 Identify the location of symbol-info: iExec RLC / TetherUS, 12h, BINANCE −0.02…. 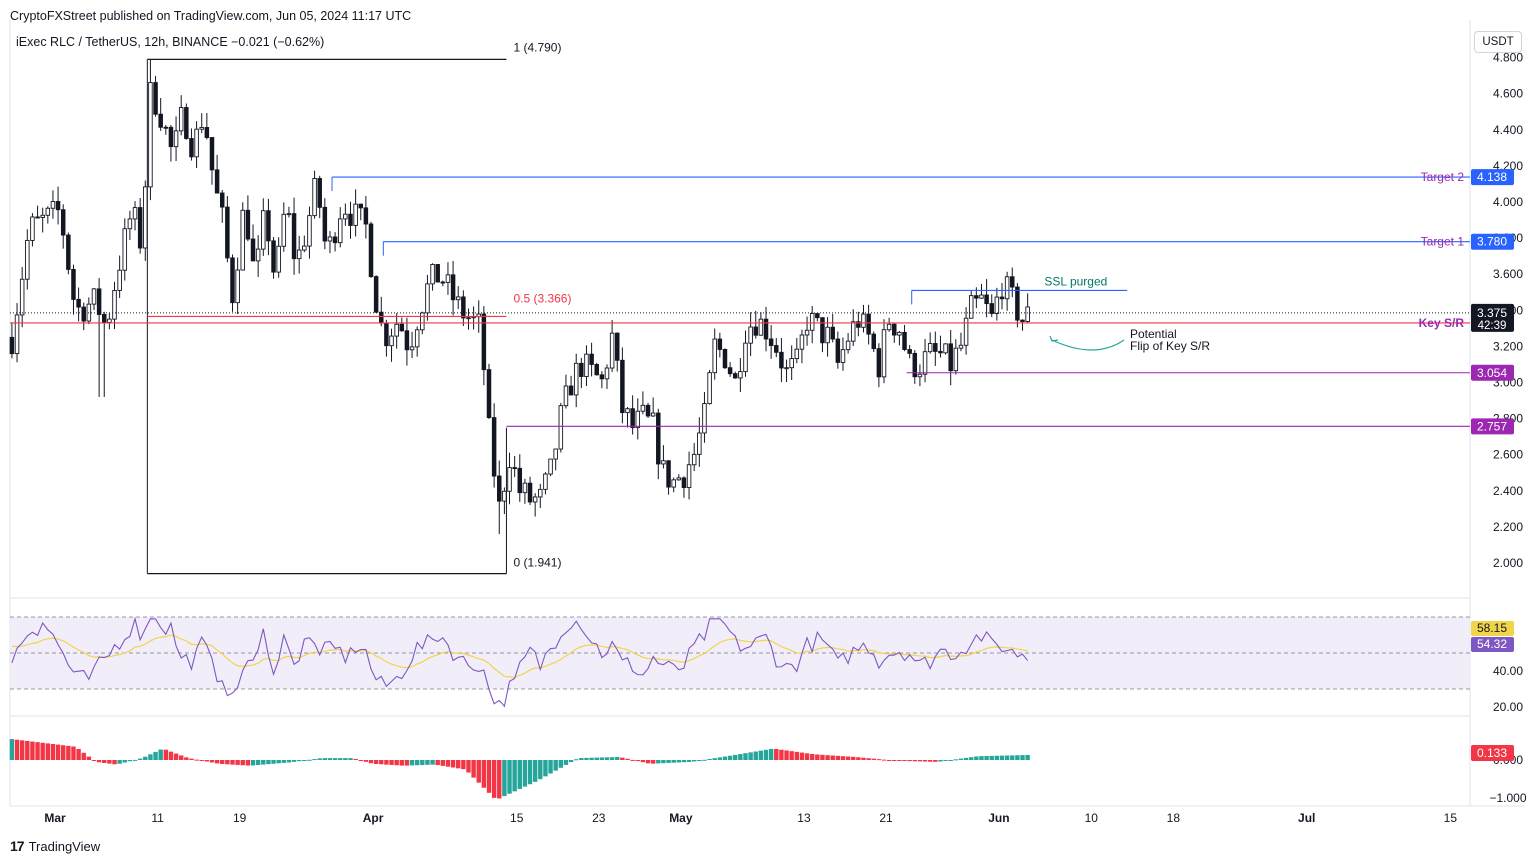
(170, 42).